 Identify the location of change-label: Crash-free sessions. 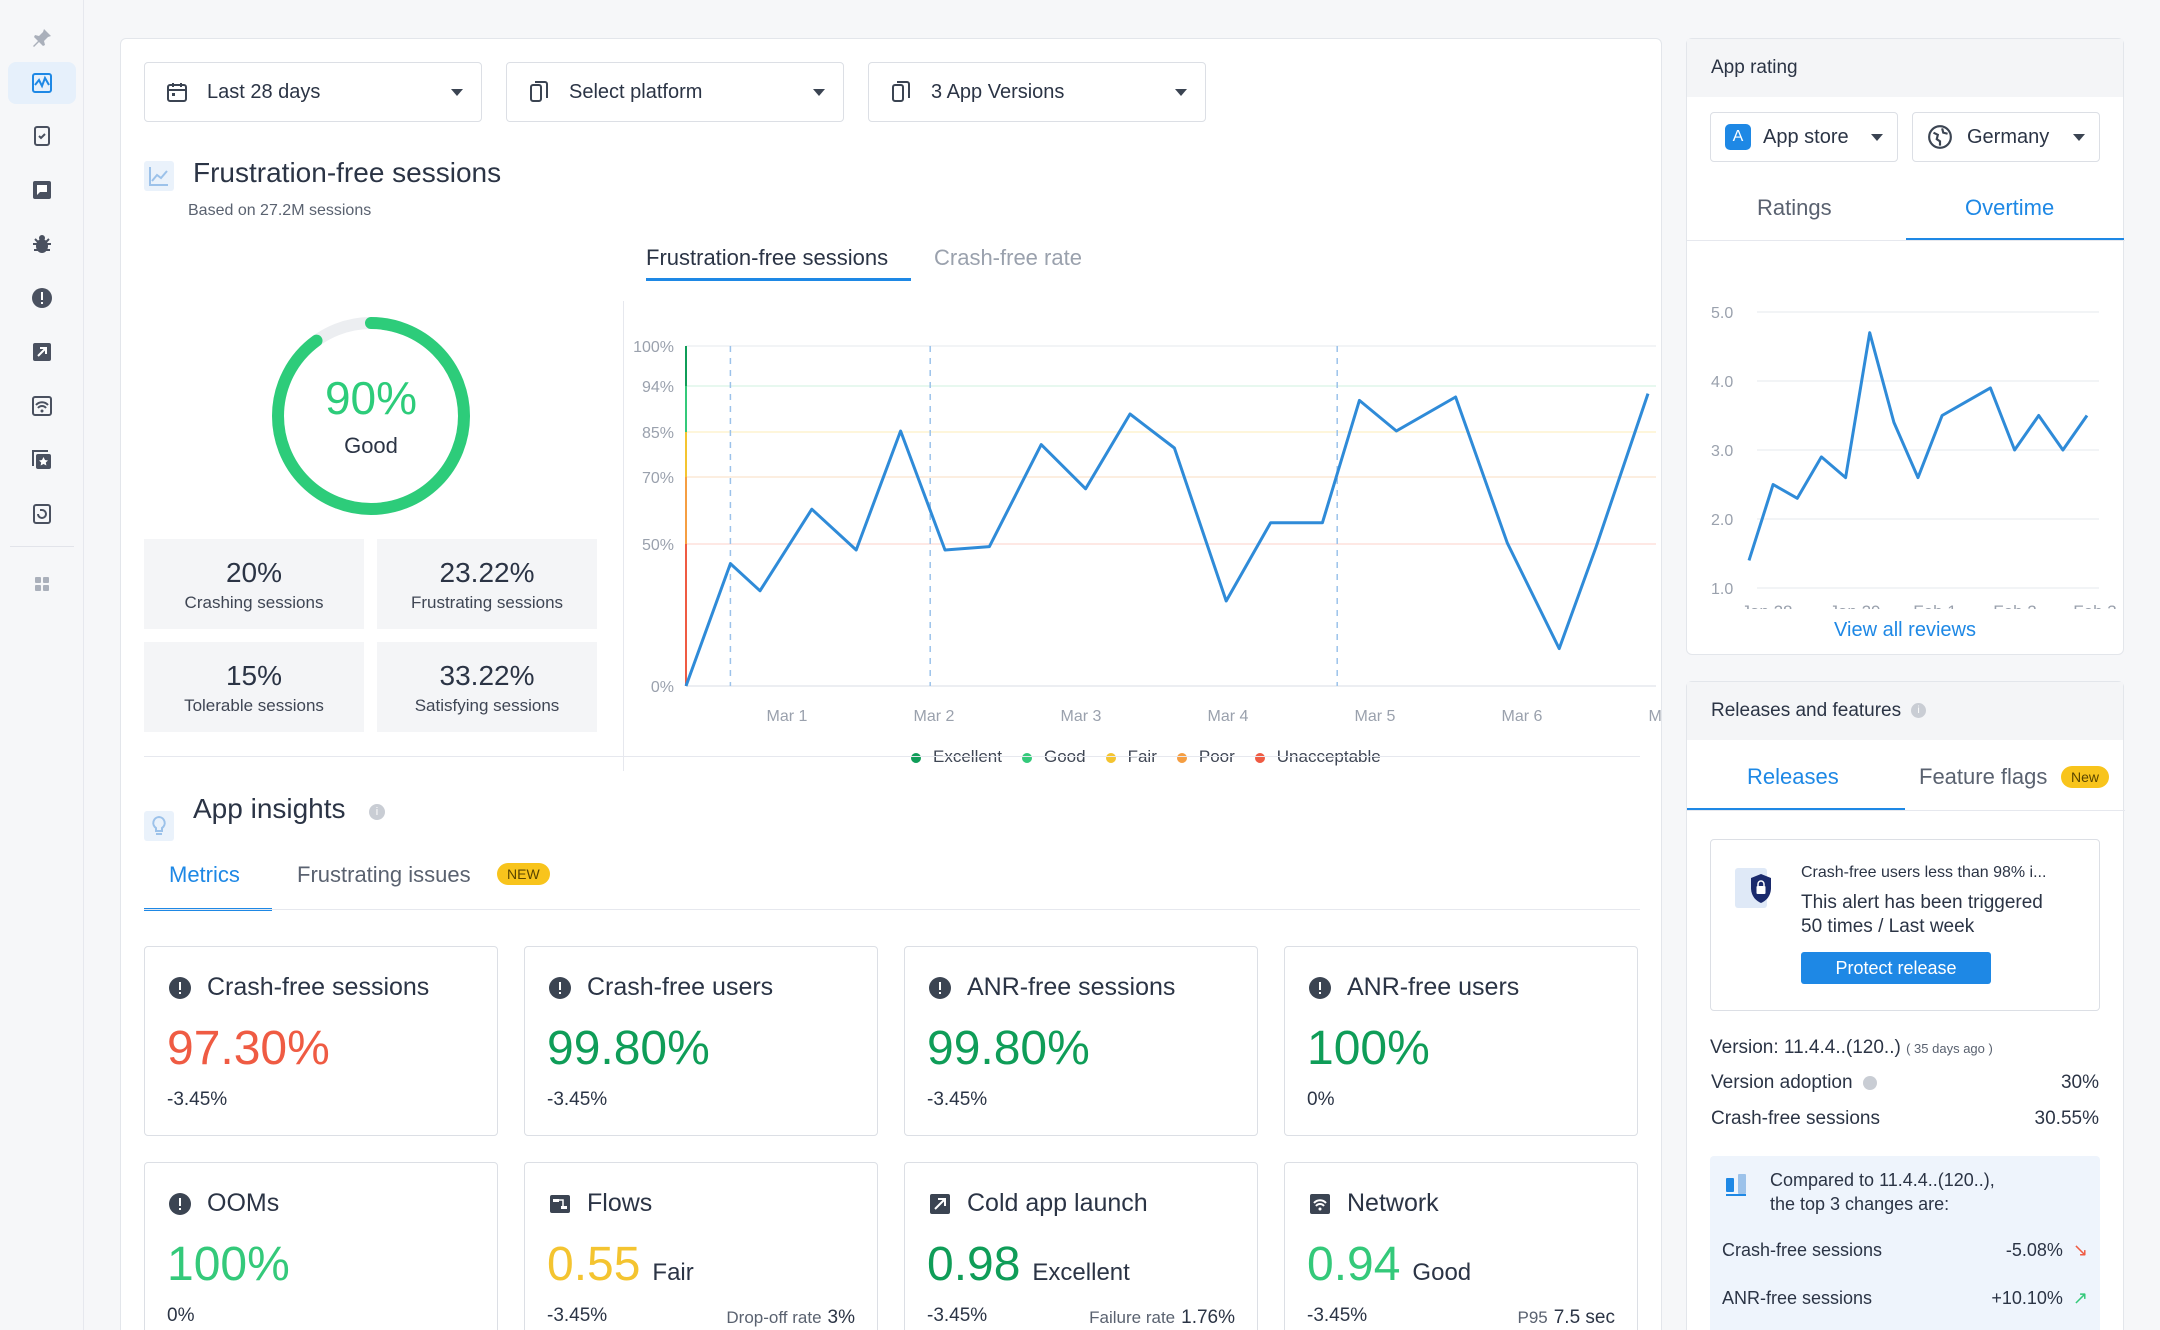
(1802, 1250).